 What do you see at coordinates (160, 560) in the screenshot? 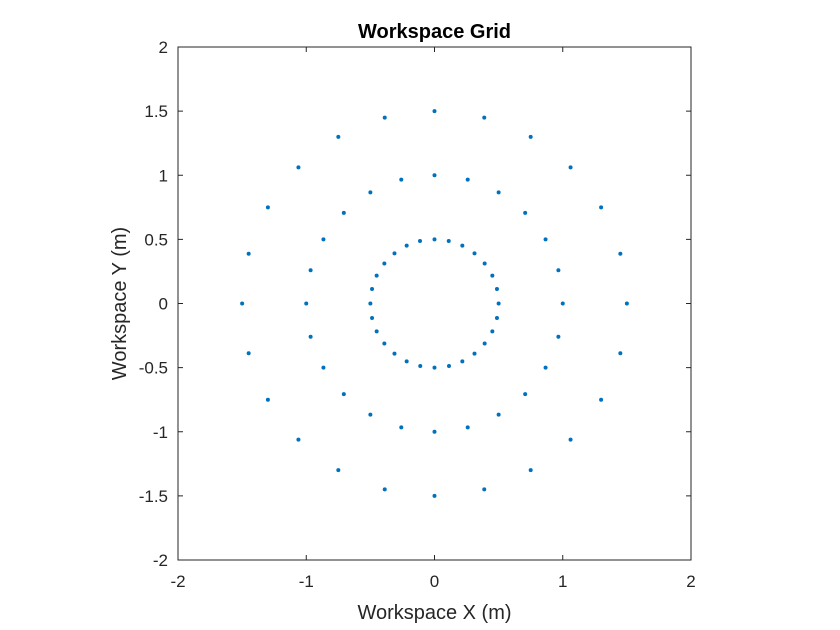
I see `y-tick-label: -2` at bounding box center [160, 560].